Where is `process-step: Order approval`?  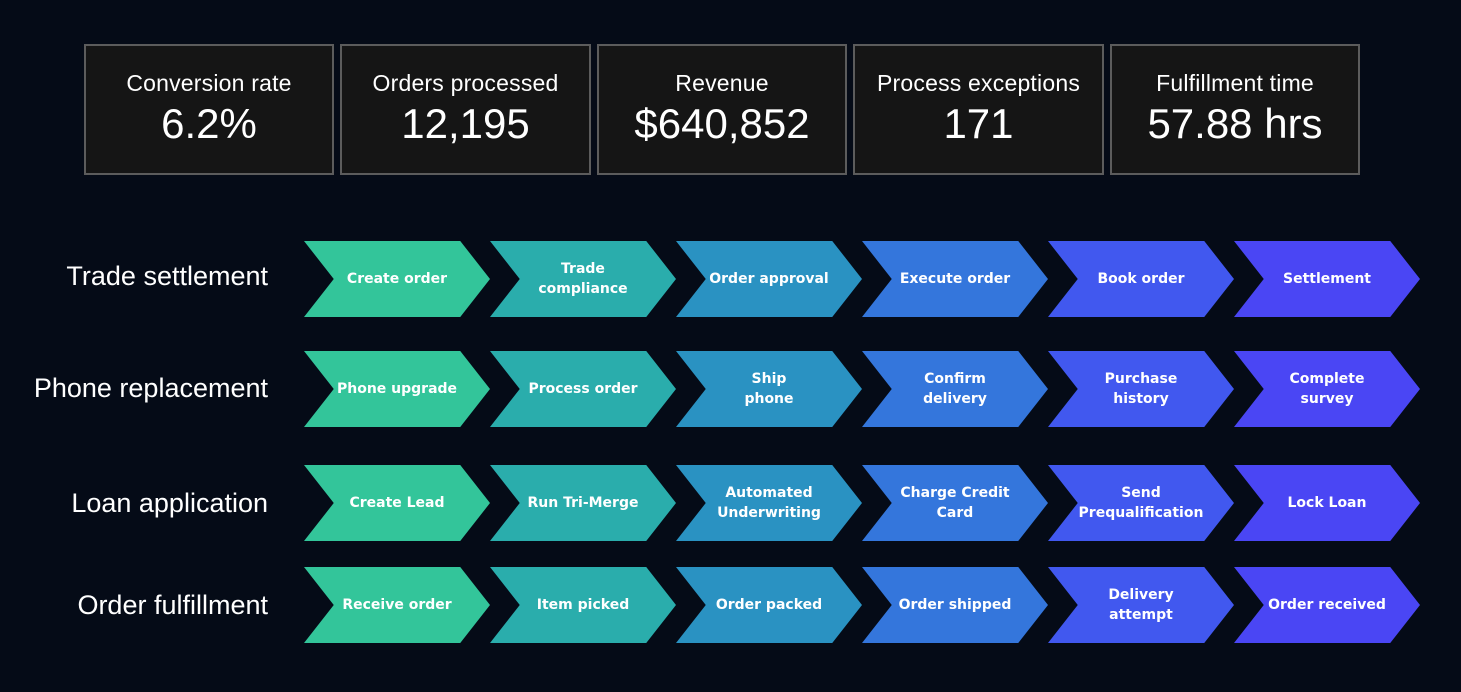 process-step: Order approval is located at coordinates (769, 279).